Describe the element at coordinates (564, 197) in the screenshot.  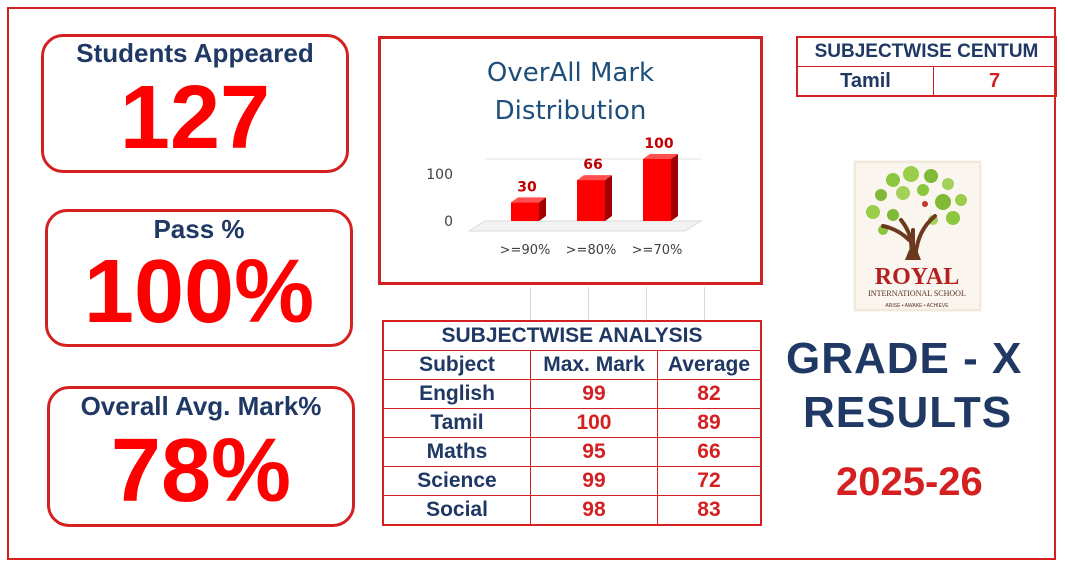
I see `chart-plot: 100 0 30 >=90% 66 >=80% 100 >=70%` at that location.